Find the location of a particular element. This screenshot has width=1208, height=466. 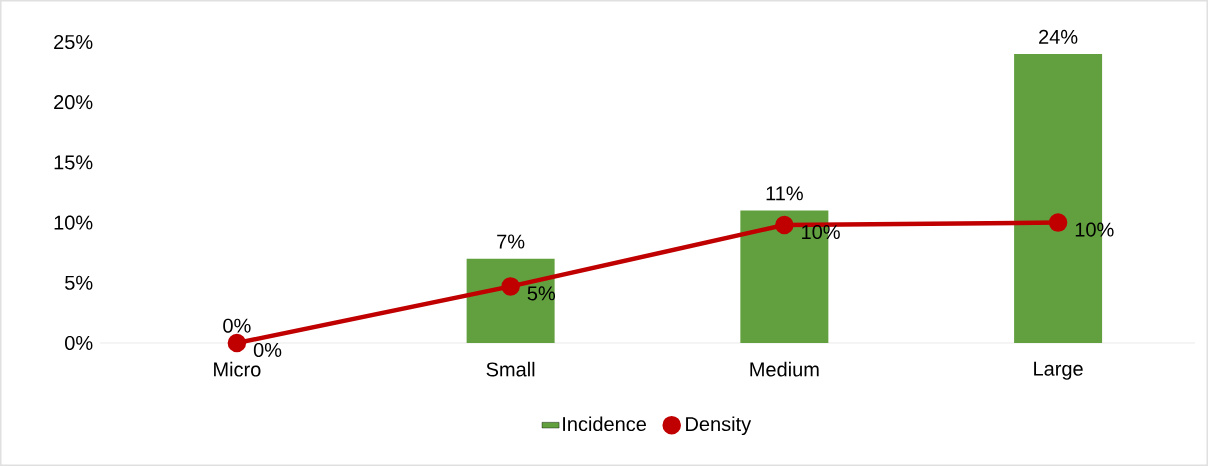

y-tick-label: 15% is located at coordinates (73, 162).